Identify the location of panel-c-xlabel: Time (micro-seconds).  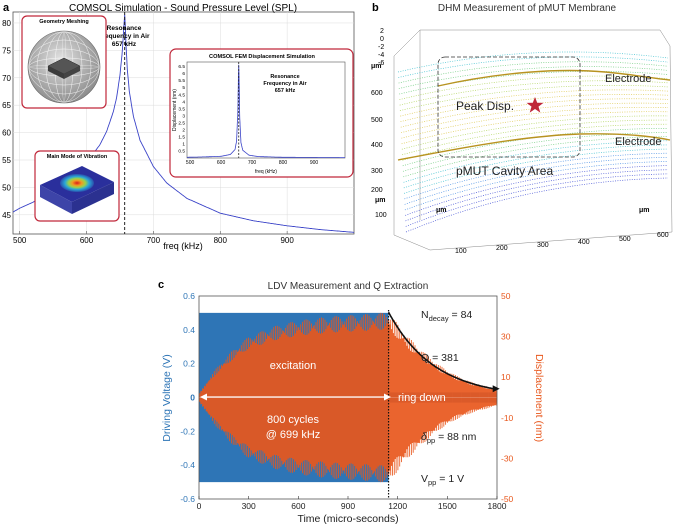
(347, 519).